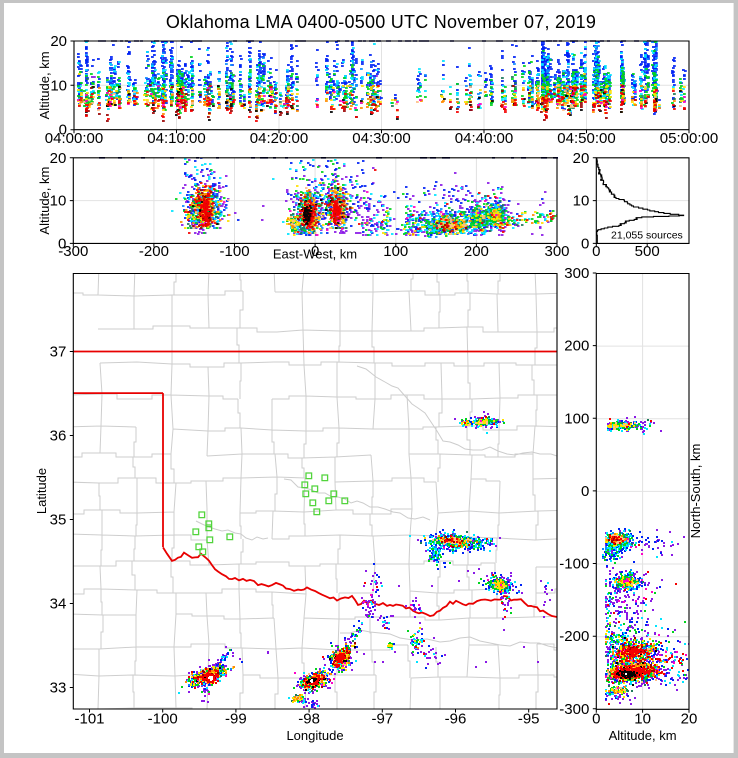 Image resolution: width=738 pixels, height=758 pixels. I want to click on svg-text: Longitude, so click(314, 735).